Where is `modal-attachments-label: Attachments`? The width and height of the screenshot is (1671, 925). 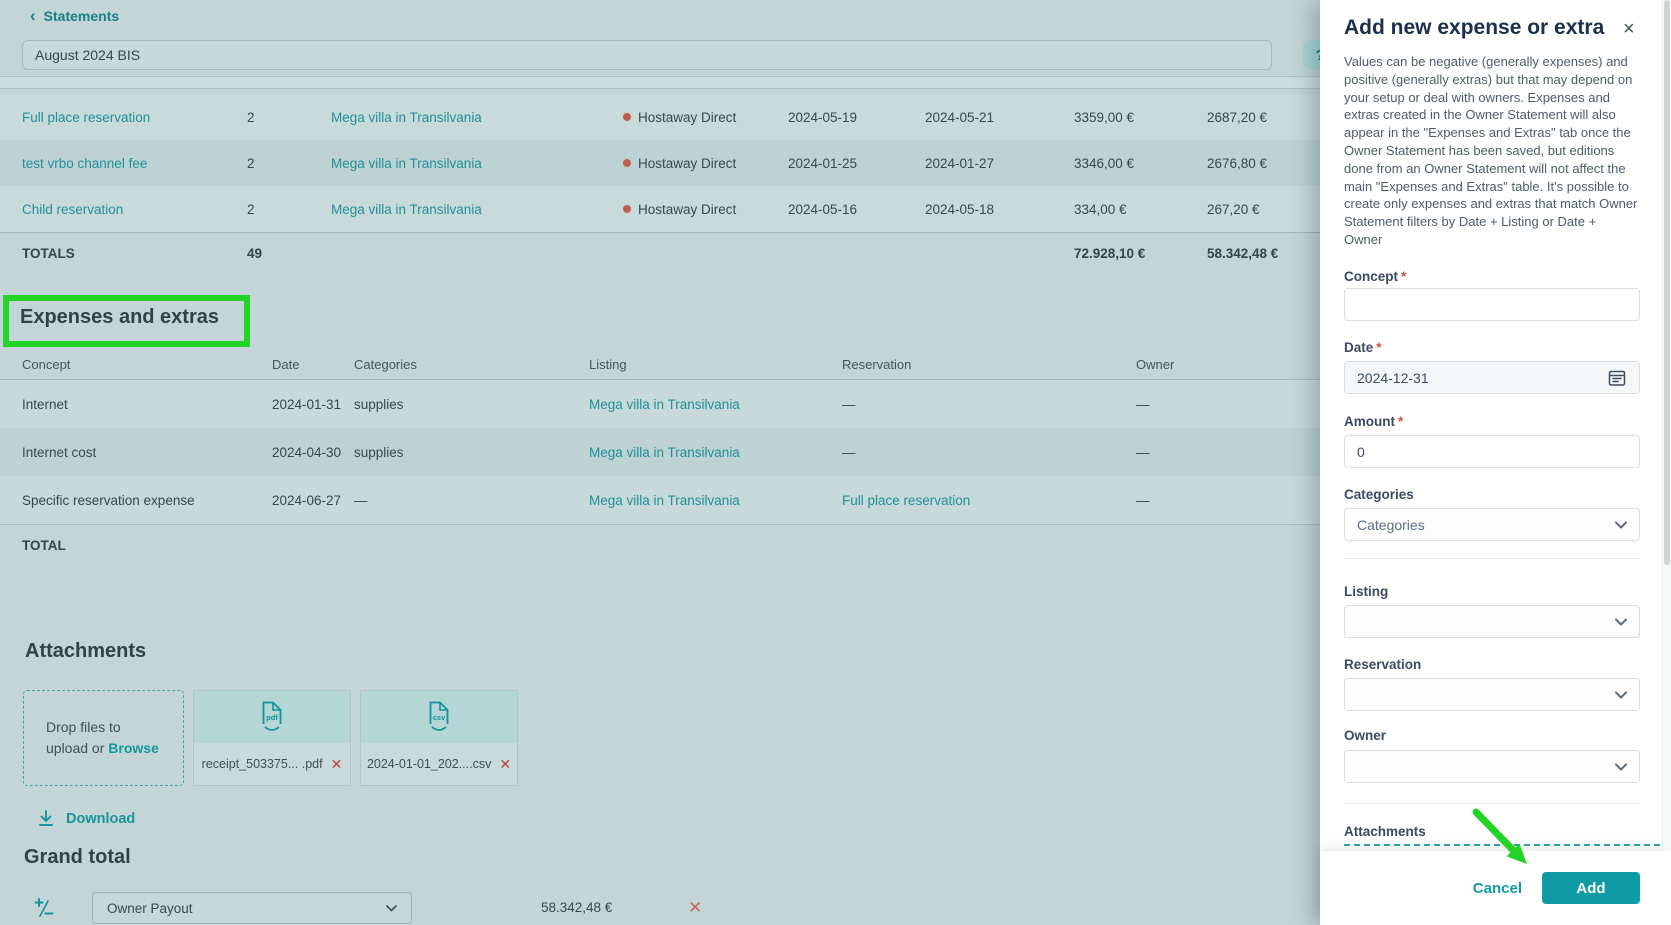
modal-attachments-label: Attachments is located at coordinates (1385, 831).